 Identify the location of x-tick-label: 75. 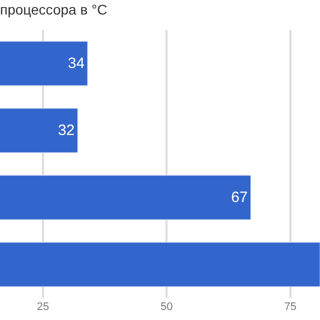
(290, 307).